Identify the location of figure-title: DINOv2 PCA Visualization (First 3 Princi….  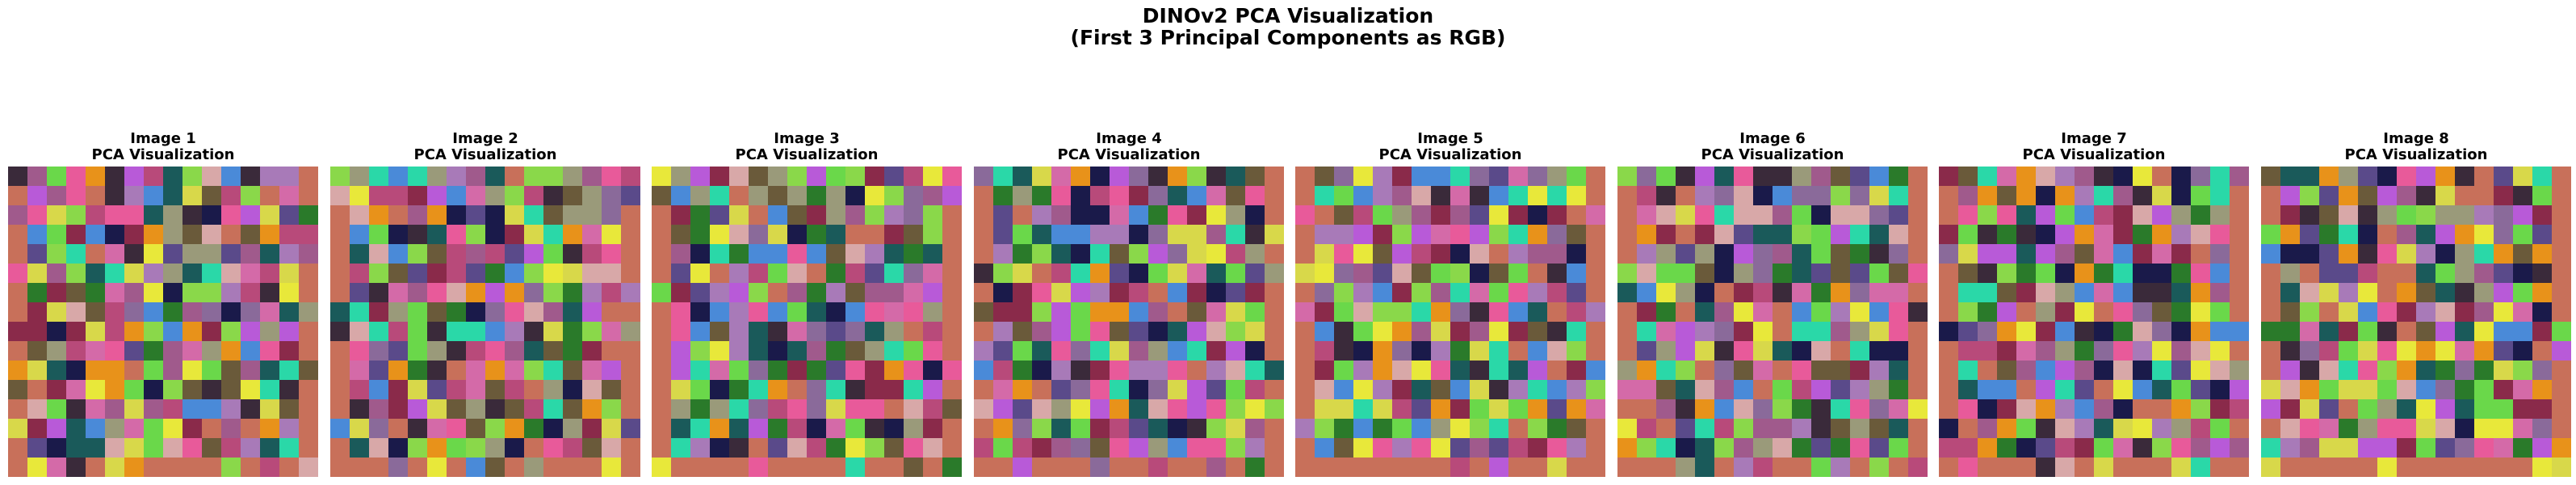
(1288, 27).